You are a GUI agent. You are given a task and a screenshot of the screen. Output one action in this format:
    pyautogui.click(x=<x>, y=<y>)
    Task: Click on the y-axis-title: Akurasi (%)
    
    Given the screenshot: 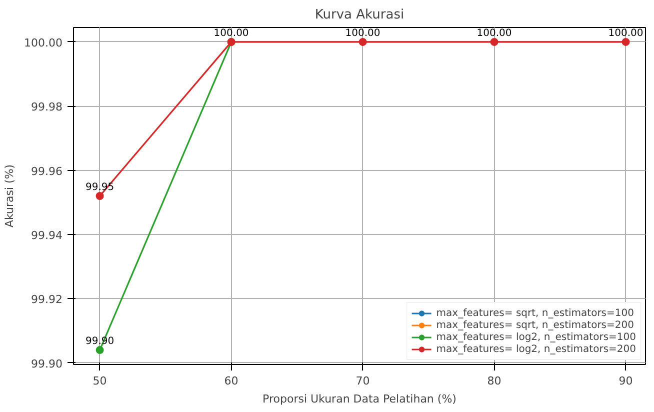 What is the action you would take?
    pyautogui.click(x=9, y=196)
    